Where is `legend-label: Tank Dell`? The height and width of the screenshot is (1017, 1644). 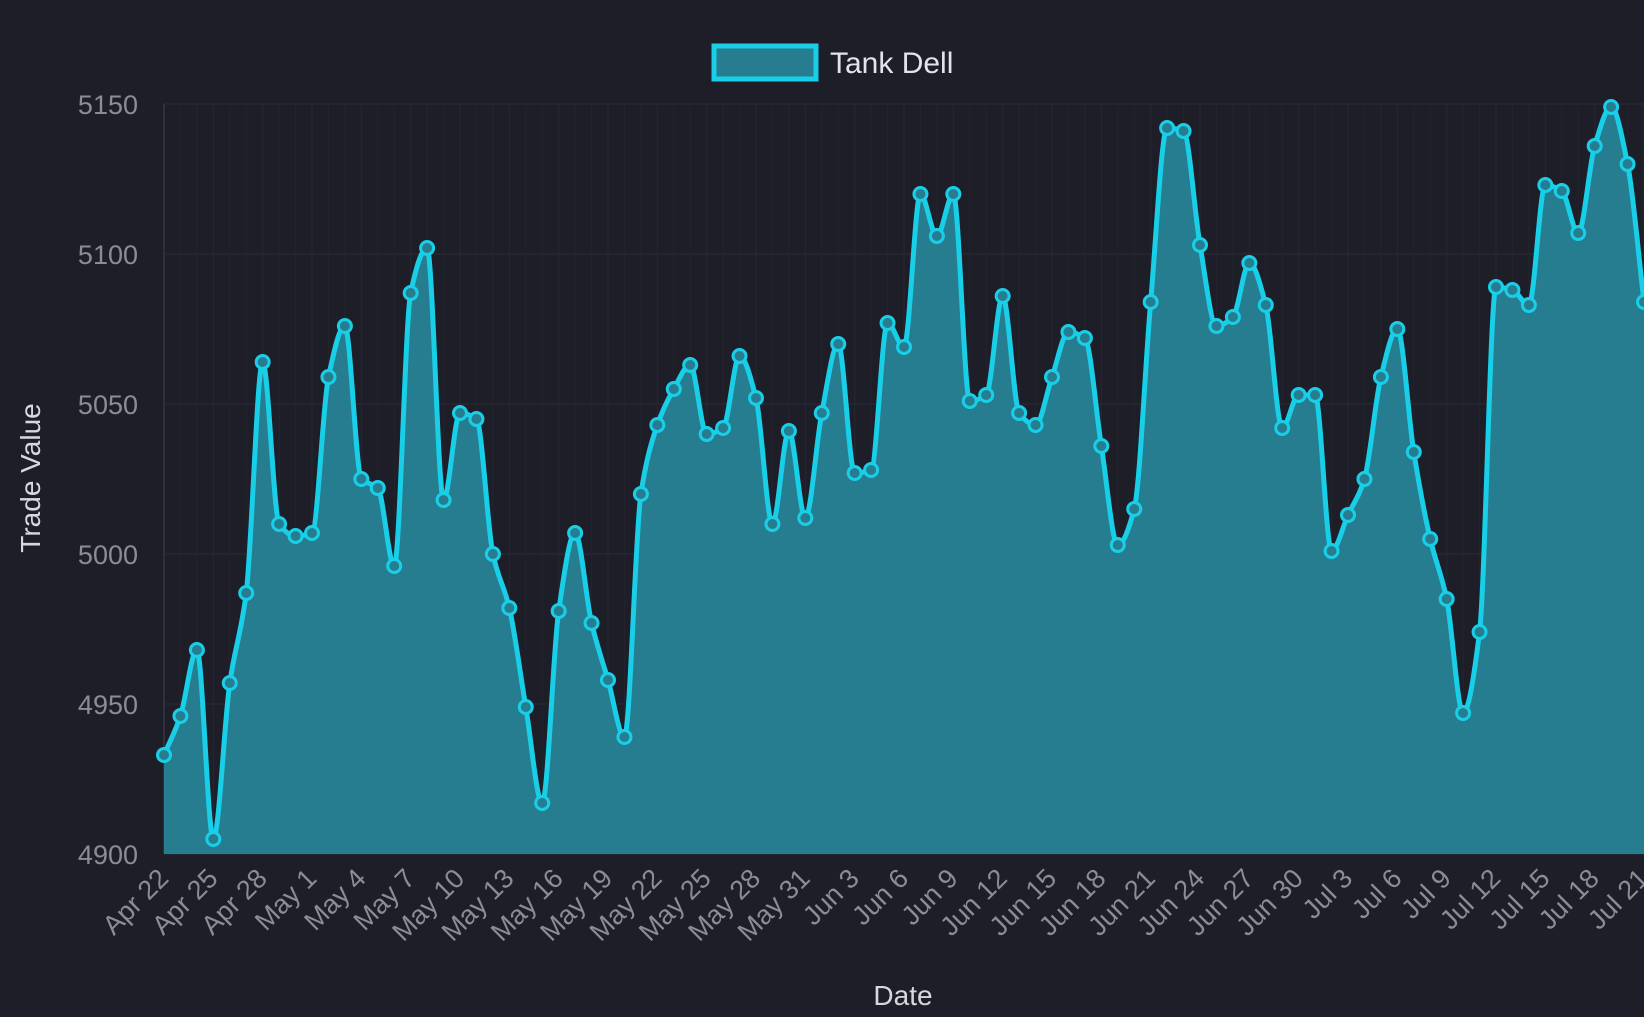
legend-label: Tank Dell is located at coordinates (891, 63).